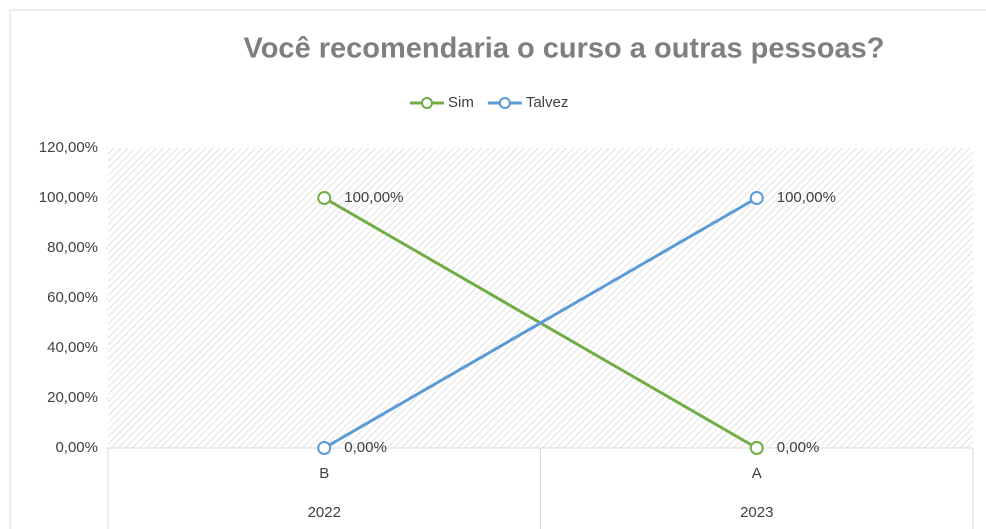 Image resolution: width=986 pixels, height=529 pixels. What do you see at coordinates (324, 512) in the screenshot?
I see `x-group-label: 2022` at bounding box center [324, 512].